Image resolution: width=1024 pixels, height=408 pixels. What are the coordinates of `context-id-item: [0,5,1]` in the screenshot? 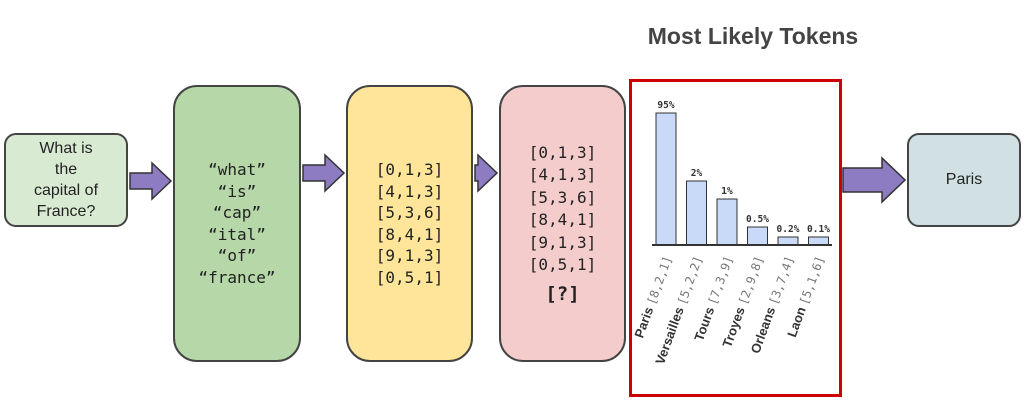 It's located at (562, 265).